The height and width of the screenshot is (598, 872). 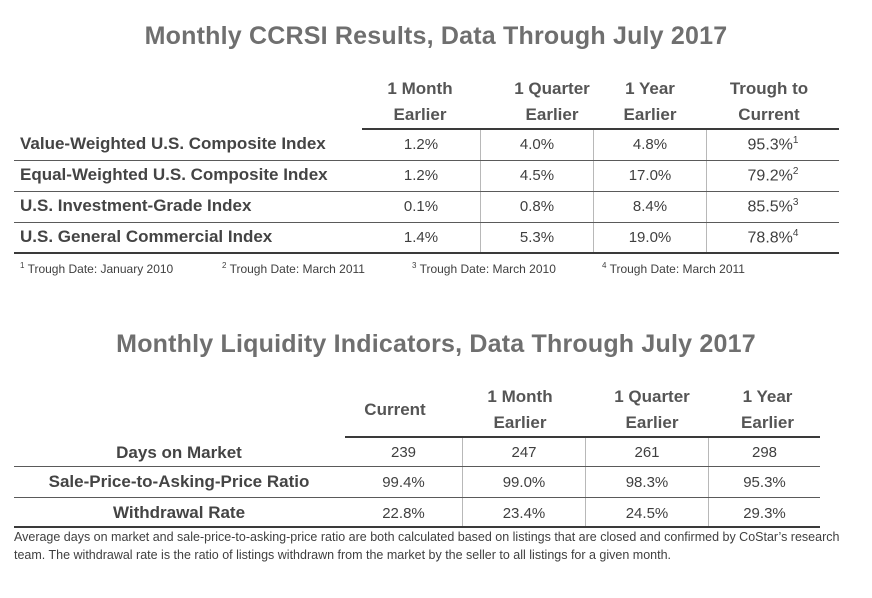 What do you see at coordinates (773, 237) in the screenshot?
I see `ccrsi-cell-trough: 78.8%4` at bounding box center [773, 237].